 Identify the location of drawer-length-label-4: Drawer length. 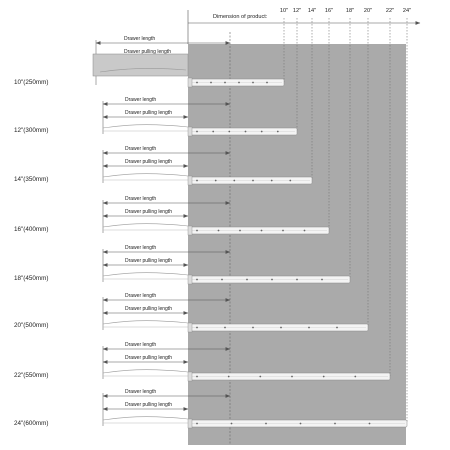
(141, 248).